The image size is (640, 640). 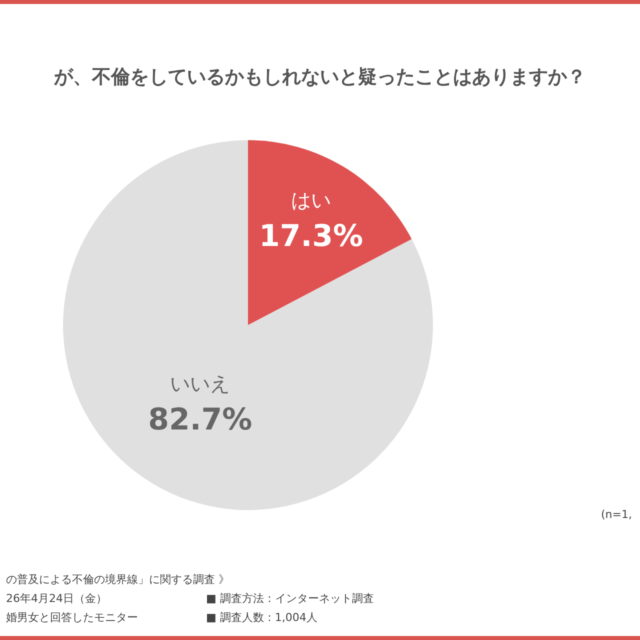 I want to click on text: 26年4月24日（金）, so click(x=57, y=598).